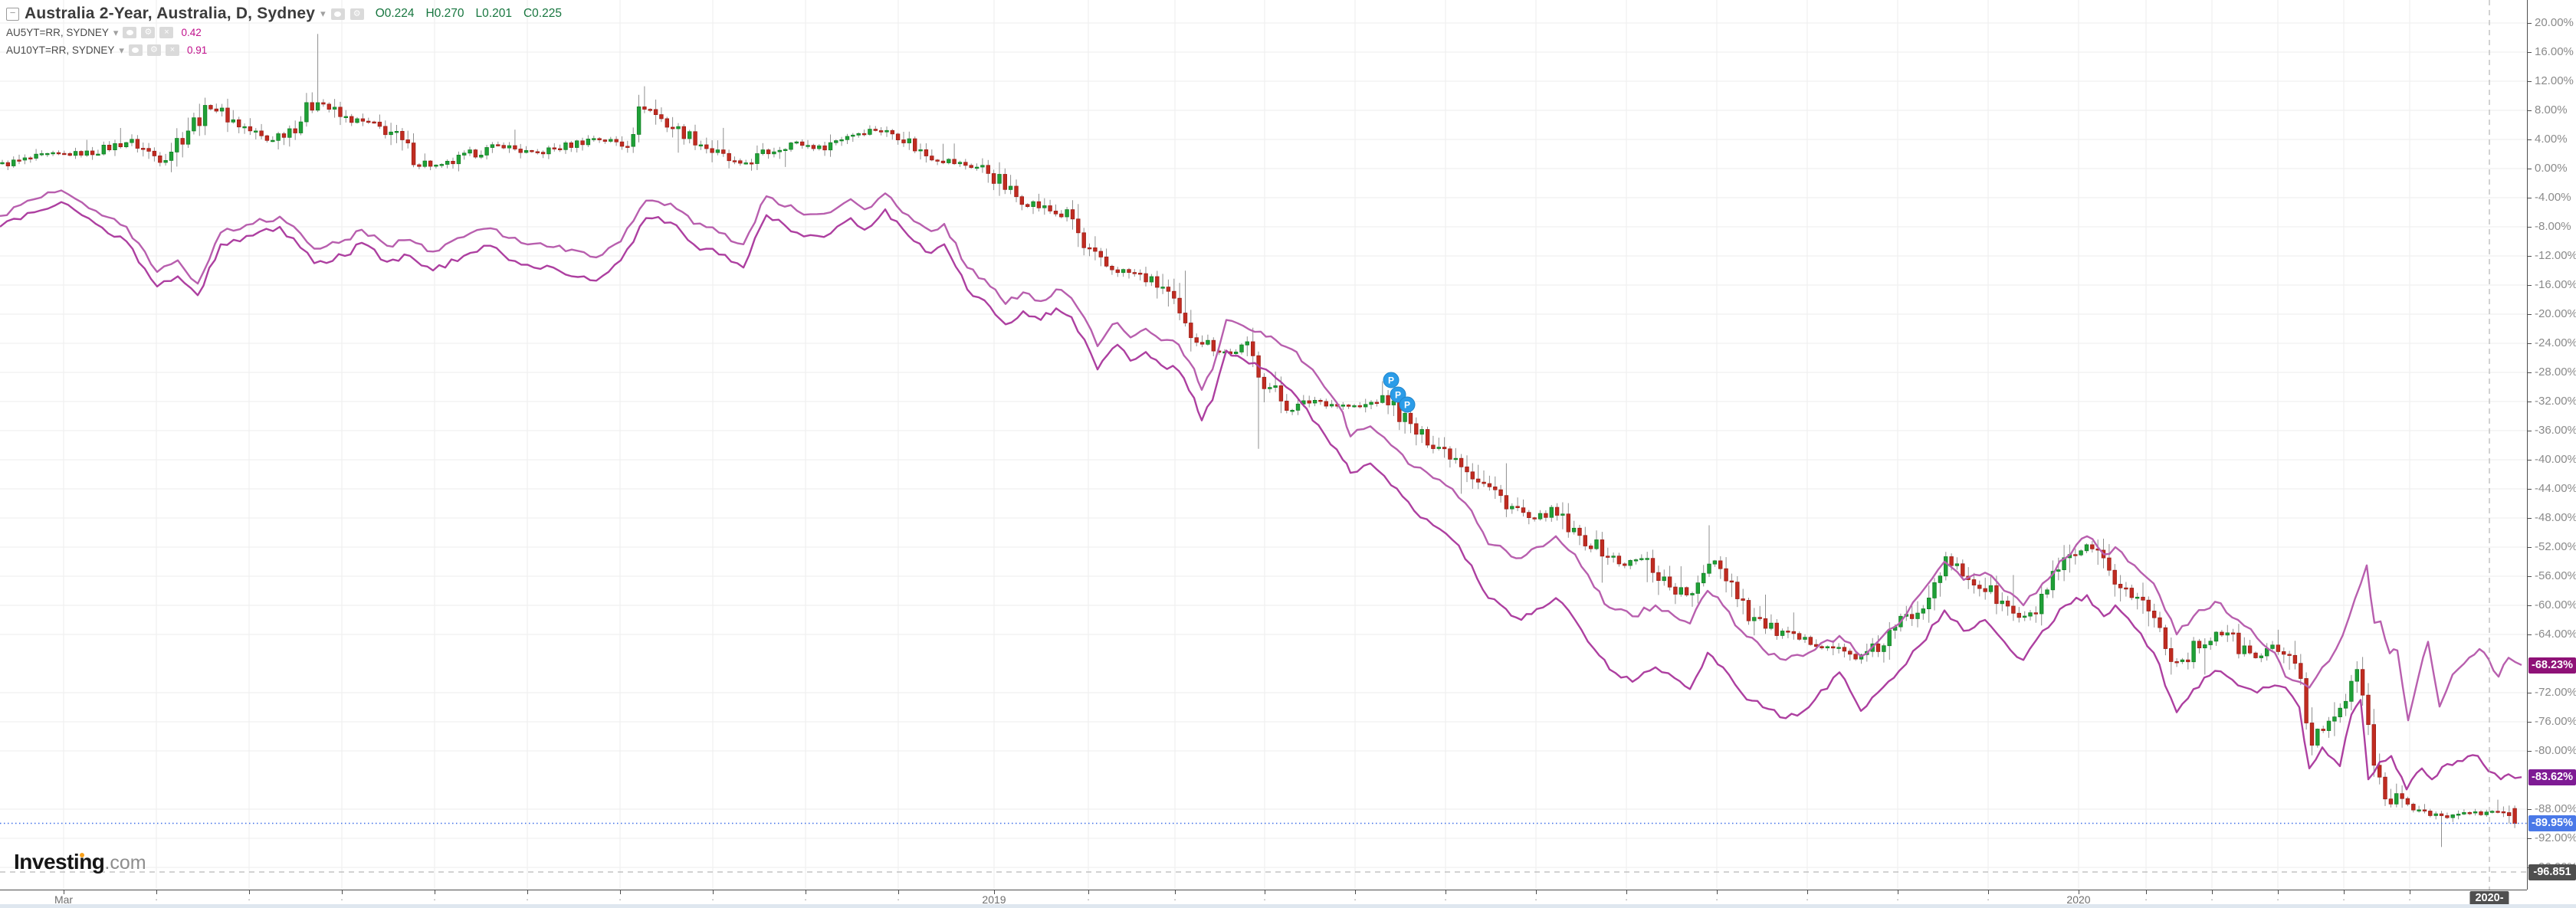 The height and width of the screenshot is (908, 2576). I want to click on price-tick-label: 16.00%, so click(2554, 51).